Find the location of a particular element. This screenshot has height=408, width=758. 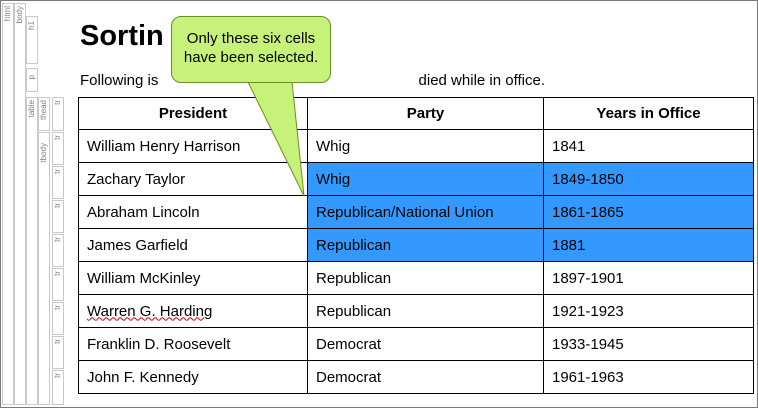

struct-bar-p: p is located at coordinates (32, 80).